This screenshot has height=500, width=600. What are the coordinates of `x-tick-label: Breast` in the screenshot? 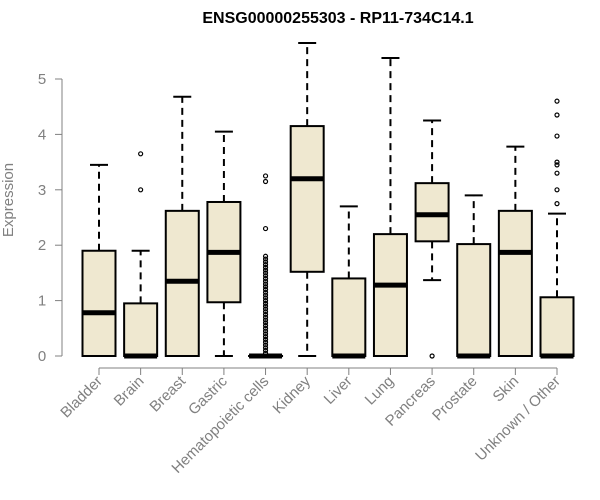 It's located at (167, 393).